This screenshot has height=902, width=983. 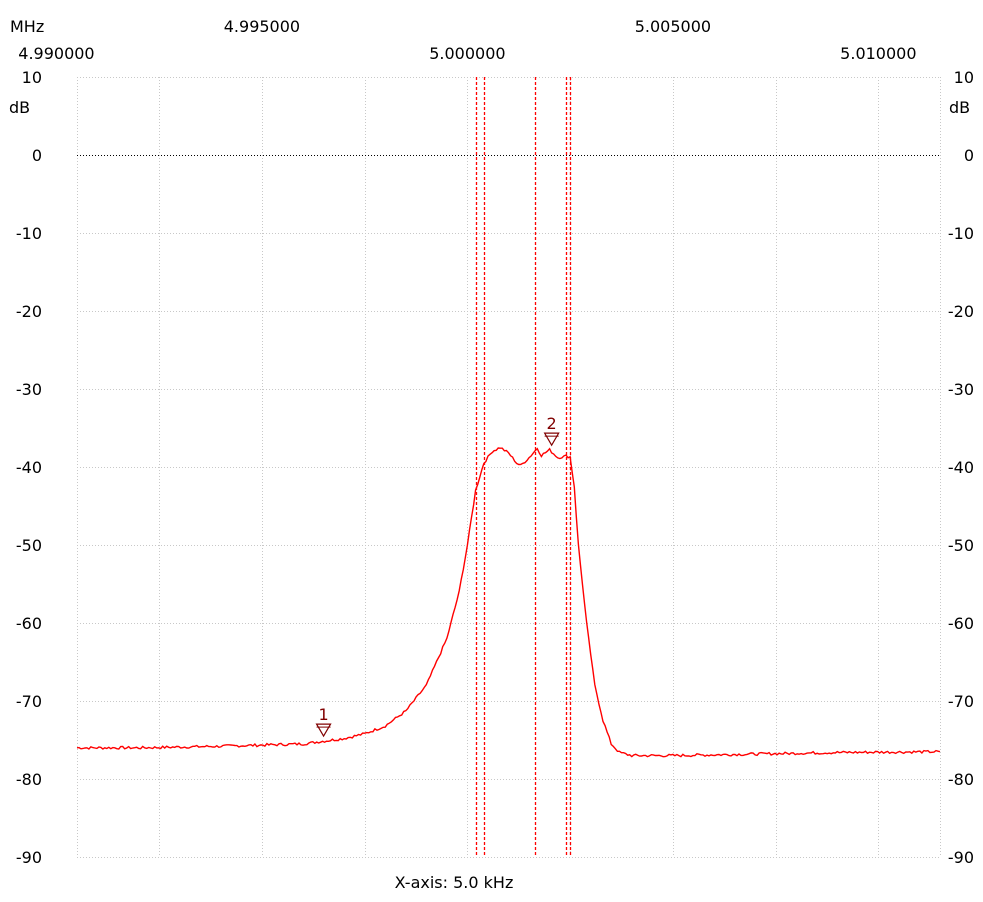 I want to click on unit-labels: MHz dB dB, so click(x=489, y=67).